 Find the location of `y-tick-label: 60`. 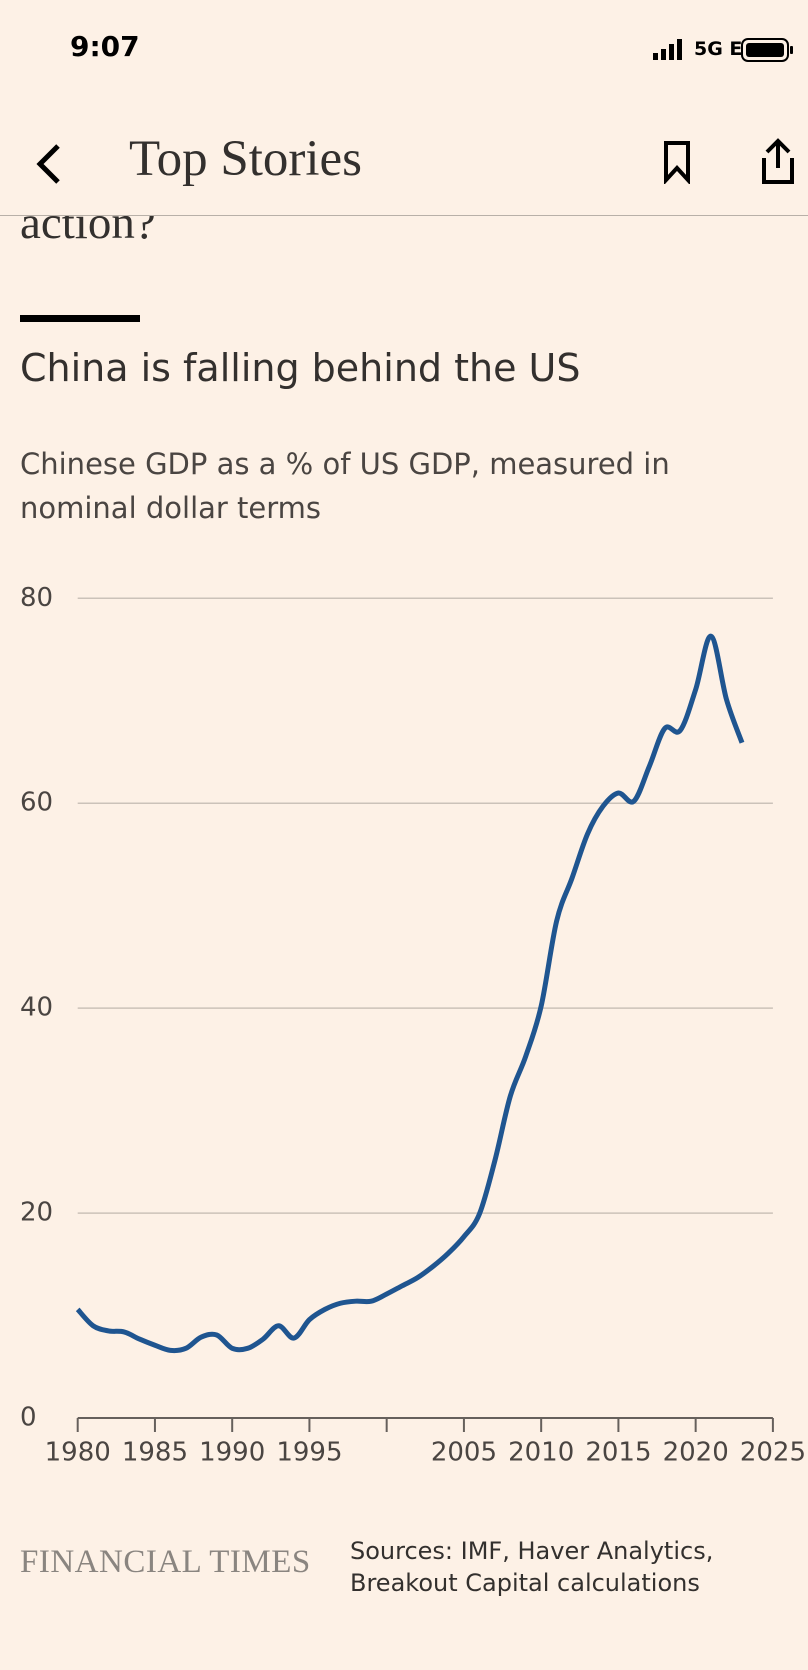

y-tick-label: 60 is located at coordinates (36, 803).